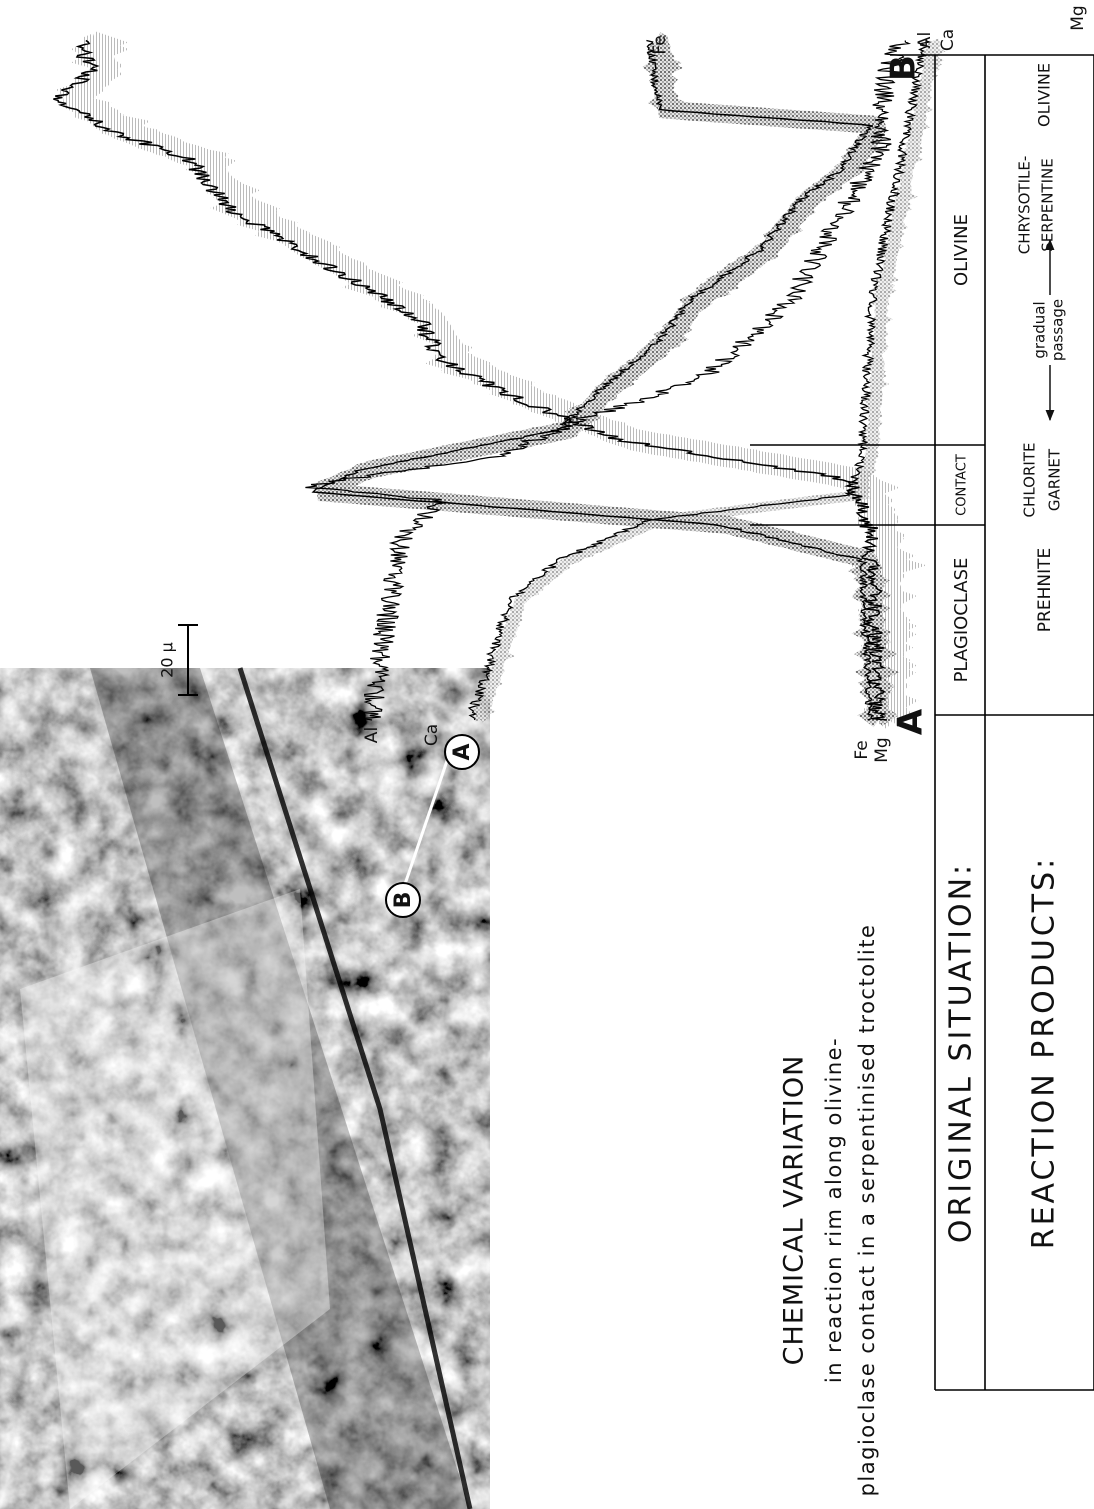 Image resolution: width=1094 pixels, height=1509 pixels. Describe the element at coordinates (1025, 205) in the screenshot. I see `table-text: CHRYSOTILE-` at that location.